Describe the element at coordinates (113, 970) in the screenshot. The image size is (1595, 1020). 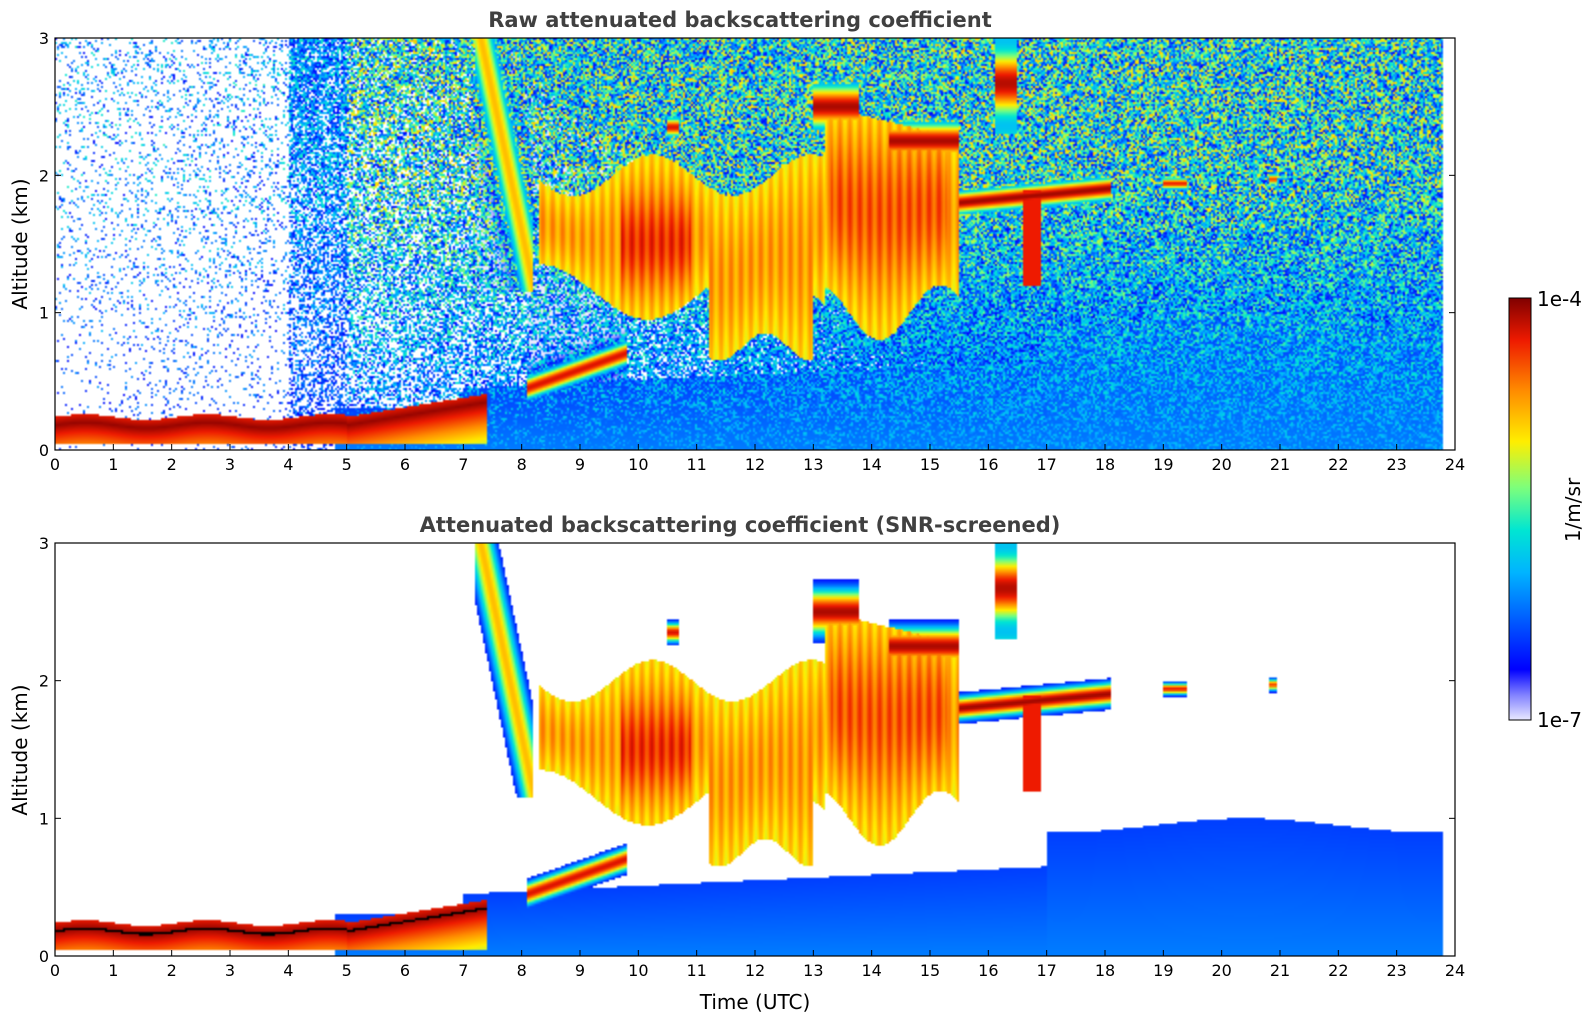
I see `panel-screened-xtick-label: 1` at that location.